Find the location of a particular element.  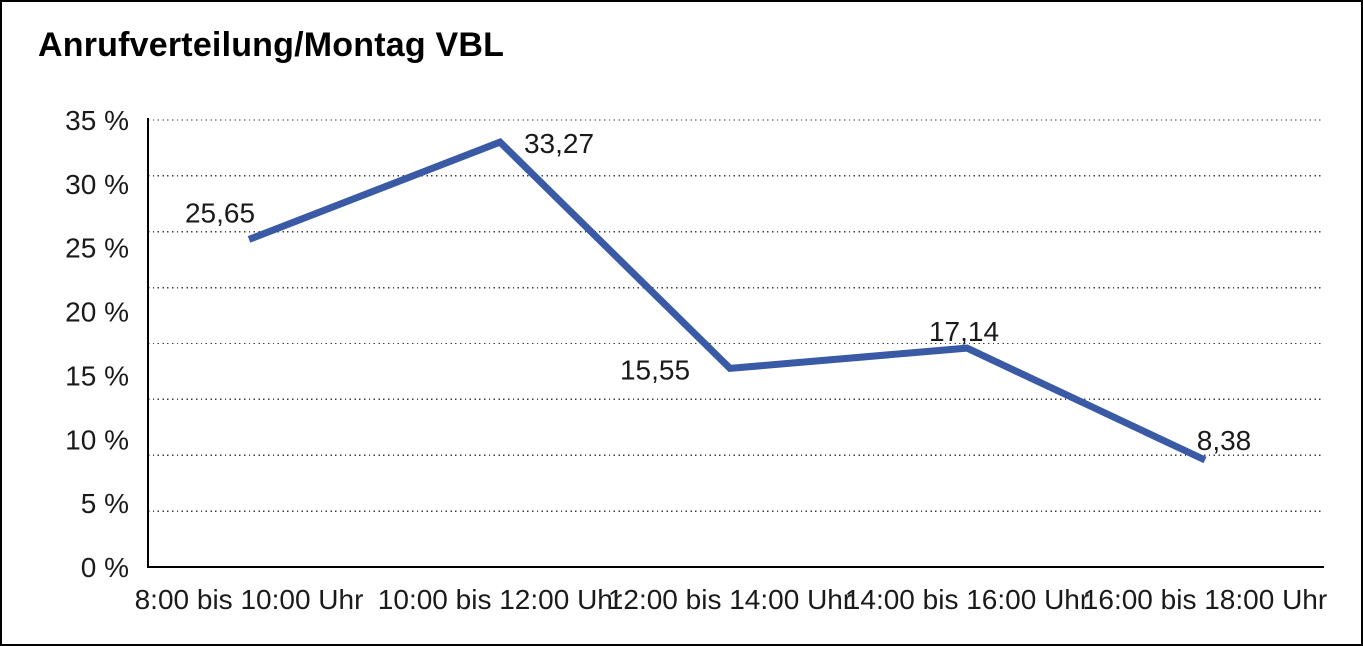

y-tick-label: 10 % is located at coordinates (97, 439).